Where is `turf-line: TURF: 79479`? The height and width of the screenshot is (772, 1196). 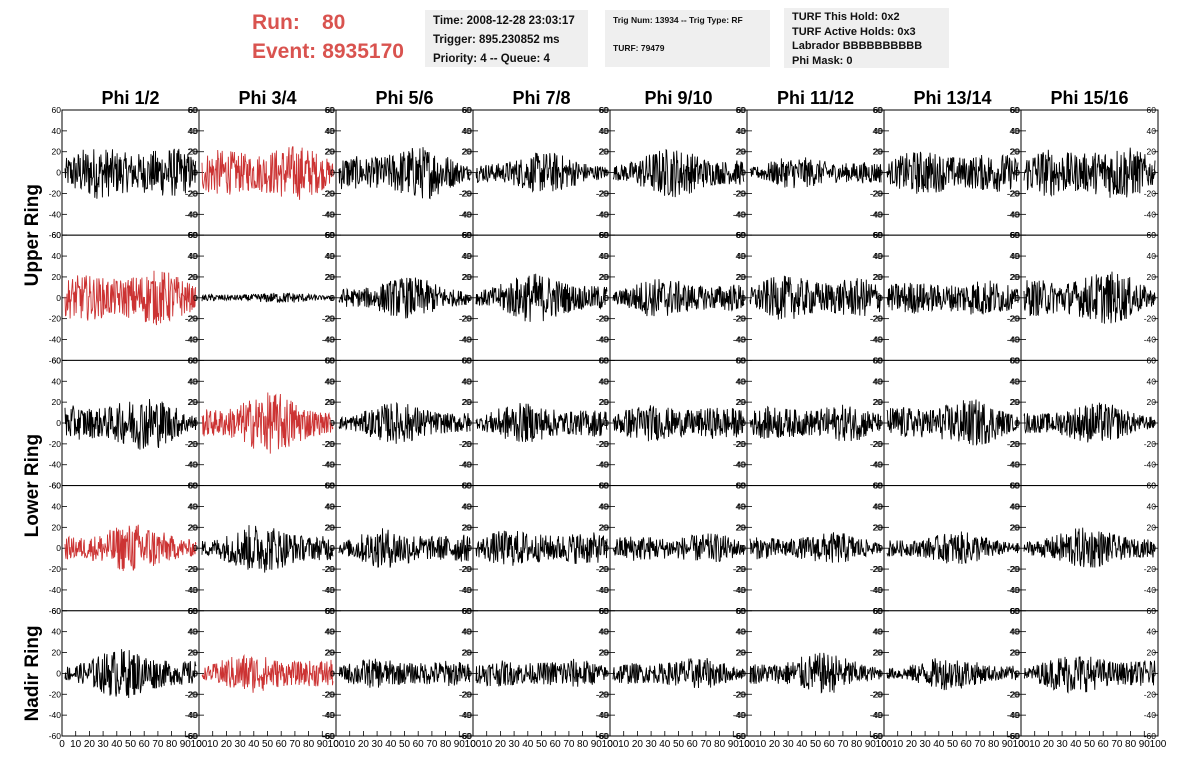
turf-line: TURF: 79479 is located at coordinates (639, 48).